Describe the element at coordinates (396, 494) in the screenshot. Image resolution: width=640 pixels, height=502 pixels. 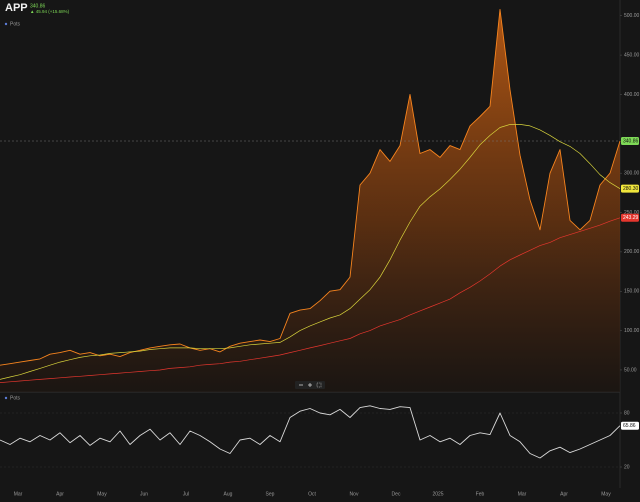
I see `x-tick-label: Dec` at that location.